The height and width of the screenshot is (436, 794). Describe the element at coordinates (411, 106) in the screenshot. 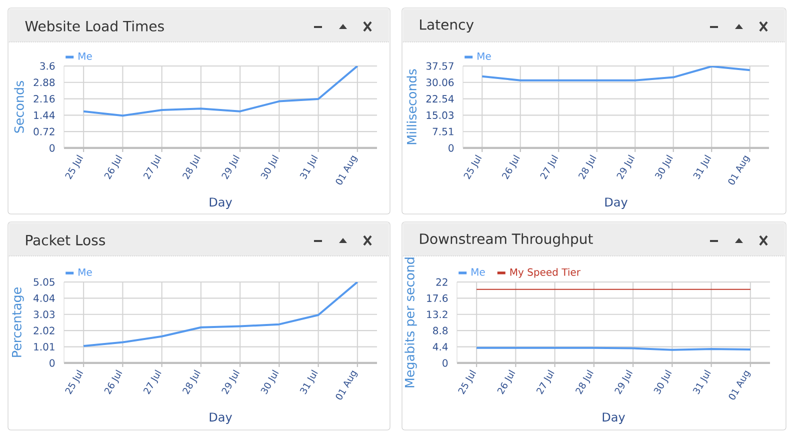

I see `y-axis-title: Milliseconds` at that location.